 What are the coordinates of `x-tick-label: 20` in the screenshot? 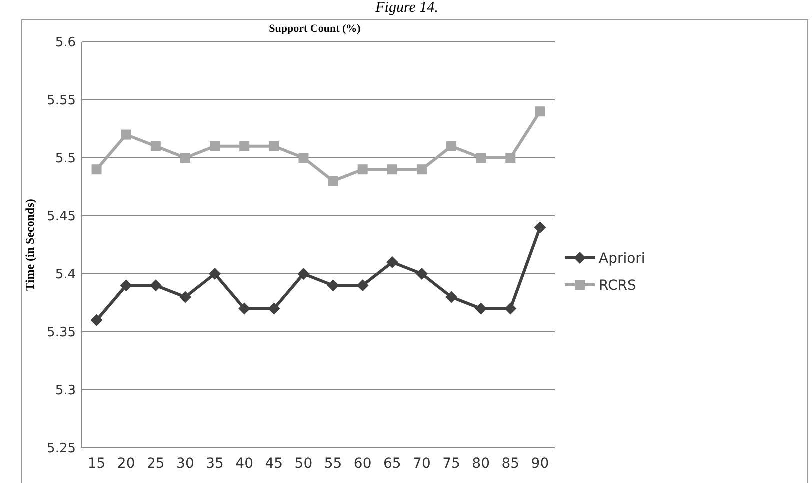 It's located at (126, 464).